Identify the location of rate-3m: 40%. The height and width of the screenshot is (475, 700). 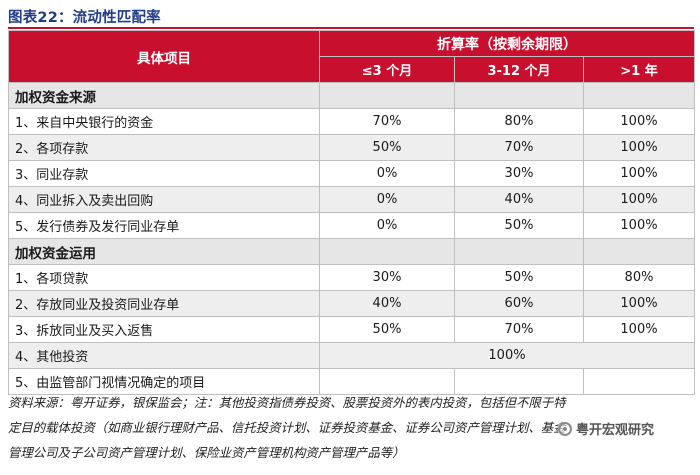
(387, 303).